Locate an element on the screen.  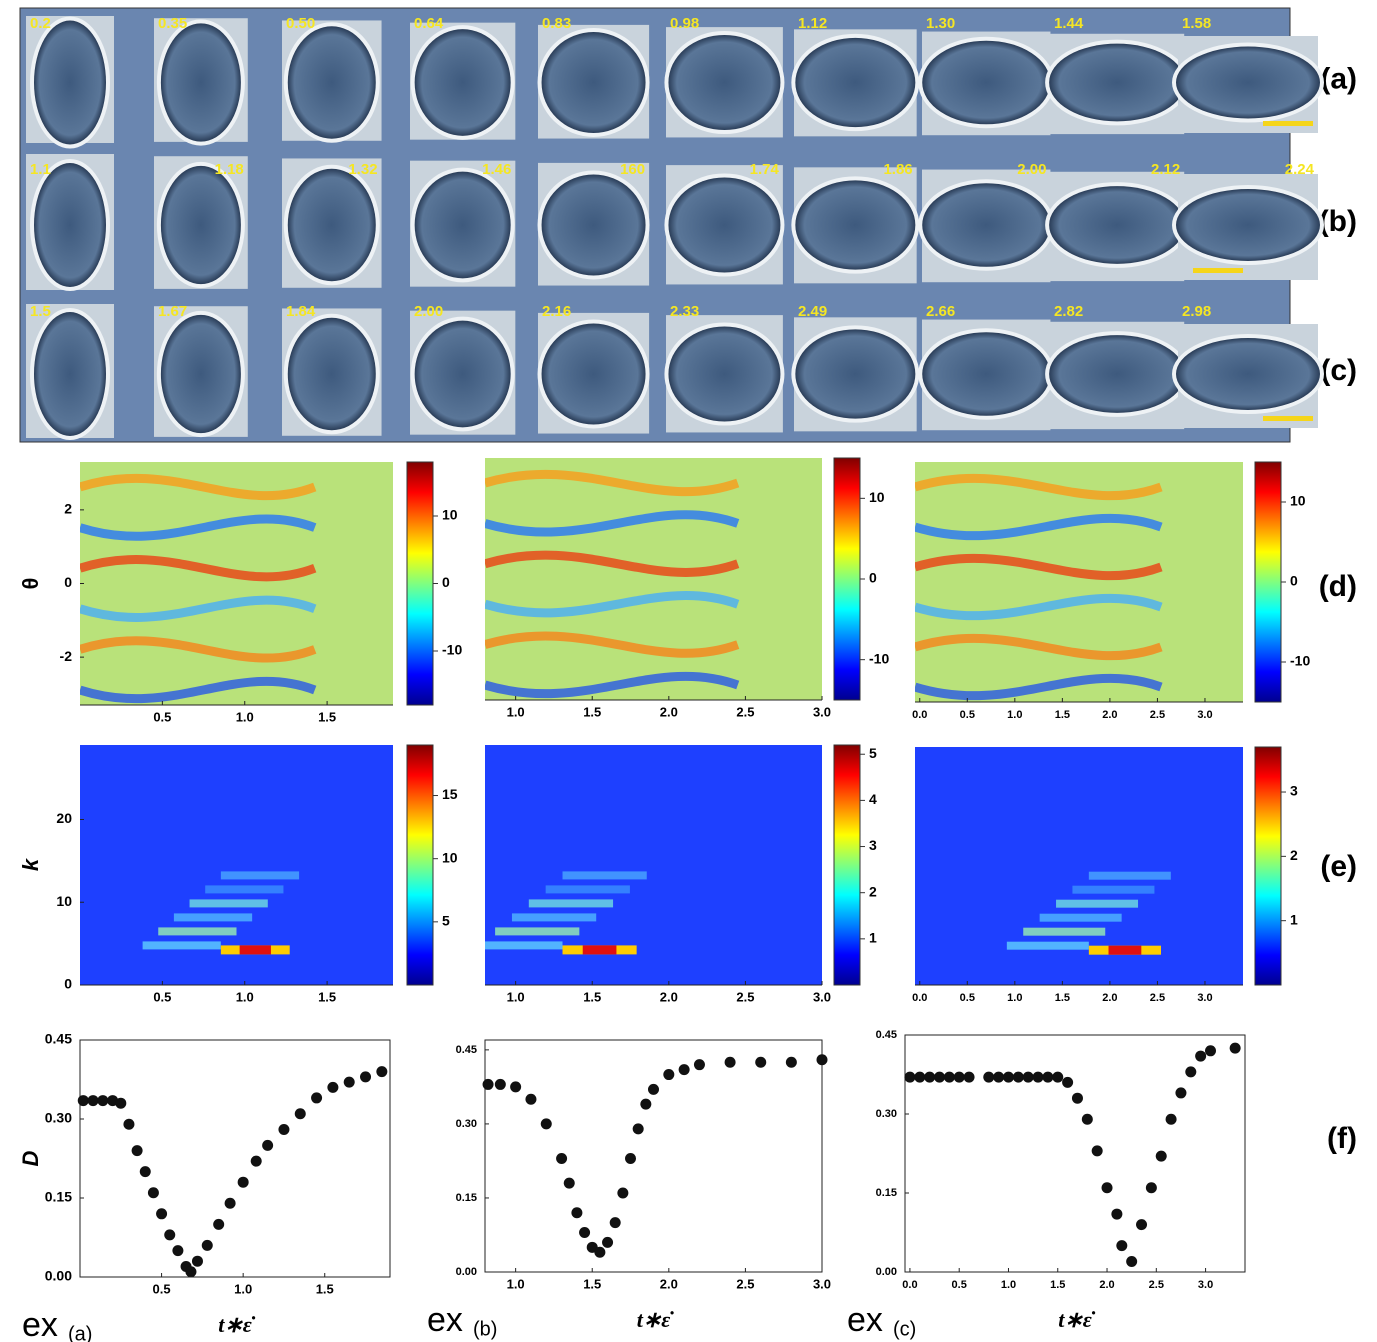
panel-label: (e) is located at coordinates (1338, 866).